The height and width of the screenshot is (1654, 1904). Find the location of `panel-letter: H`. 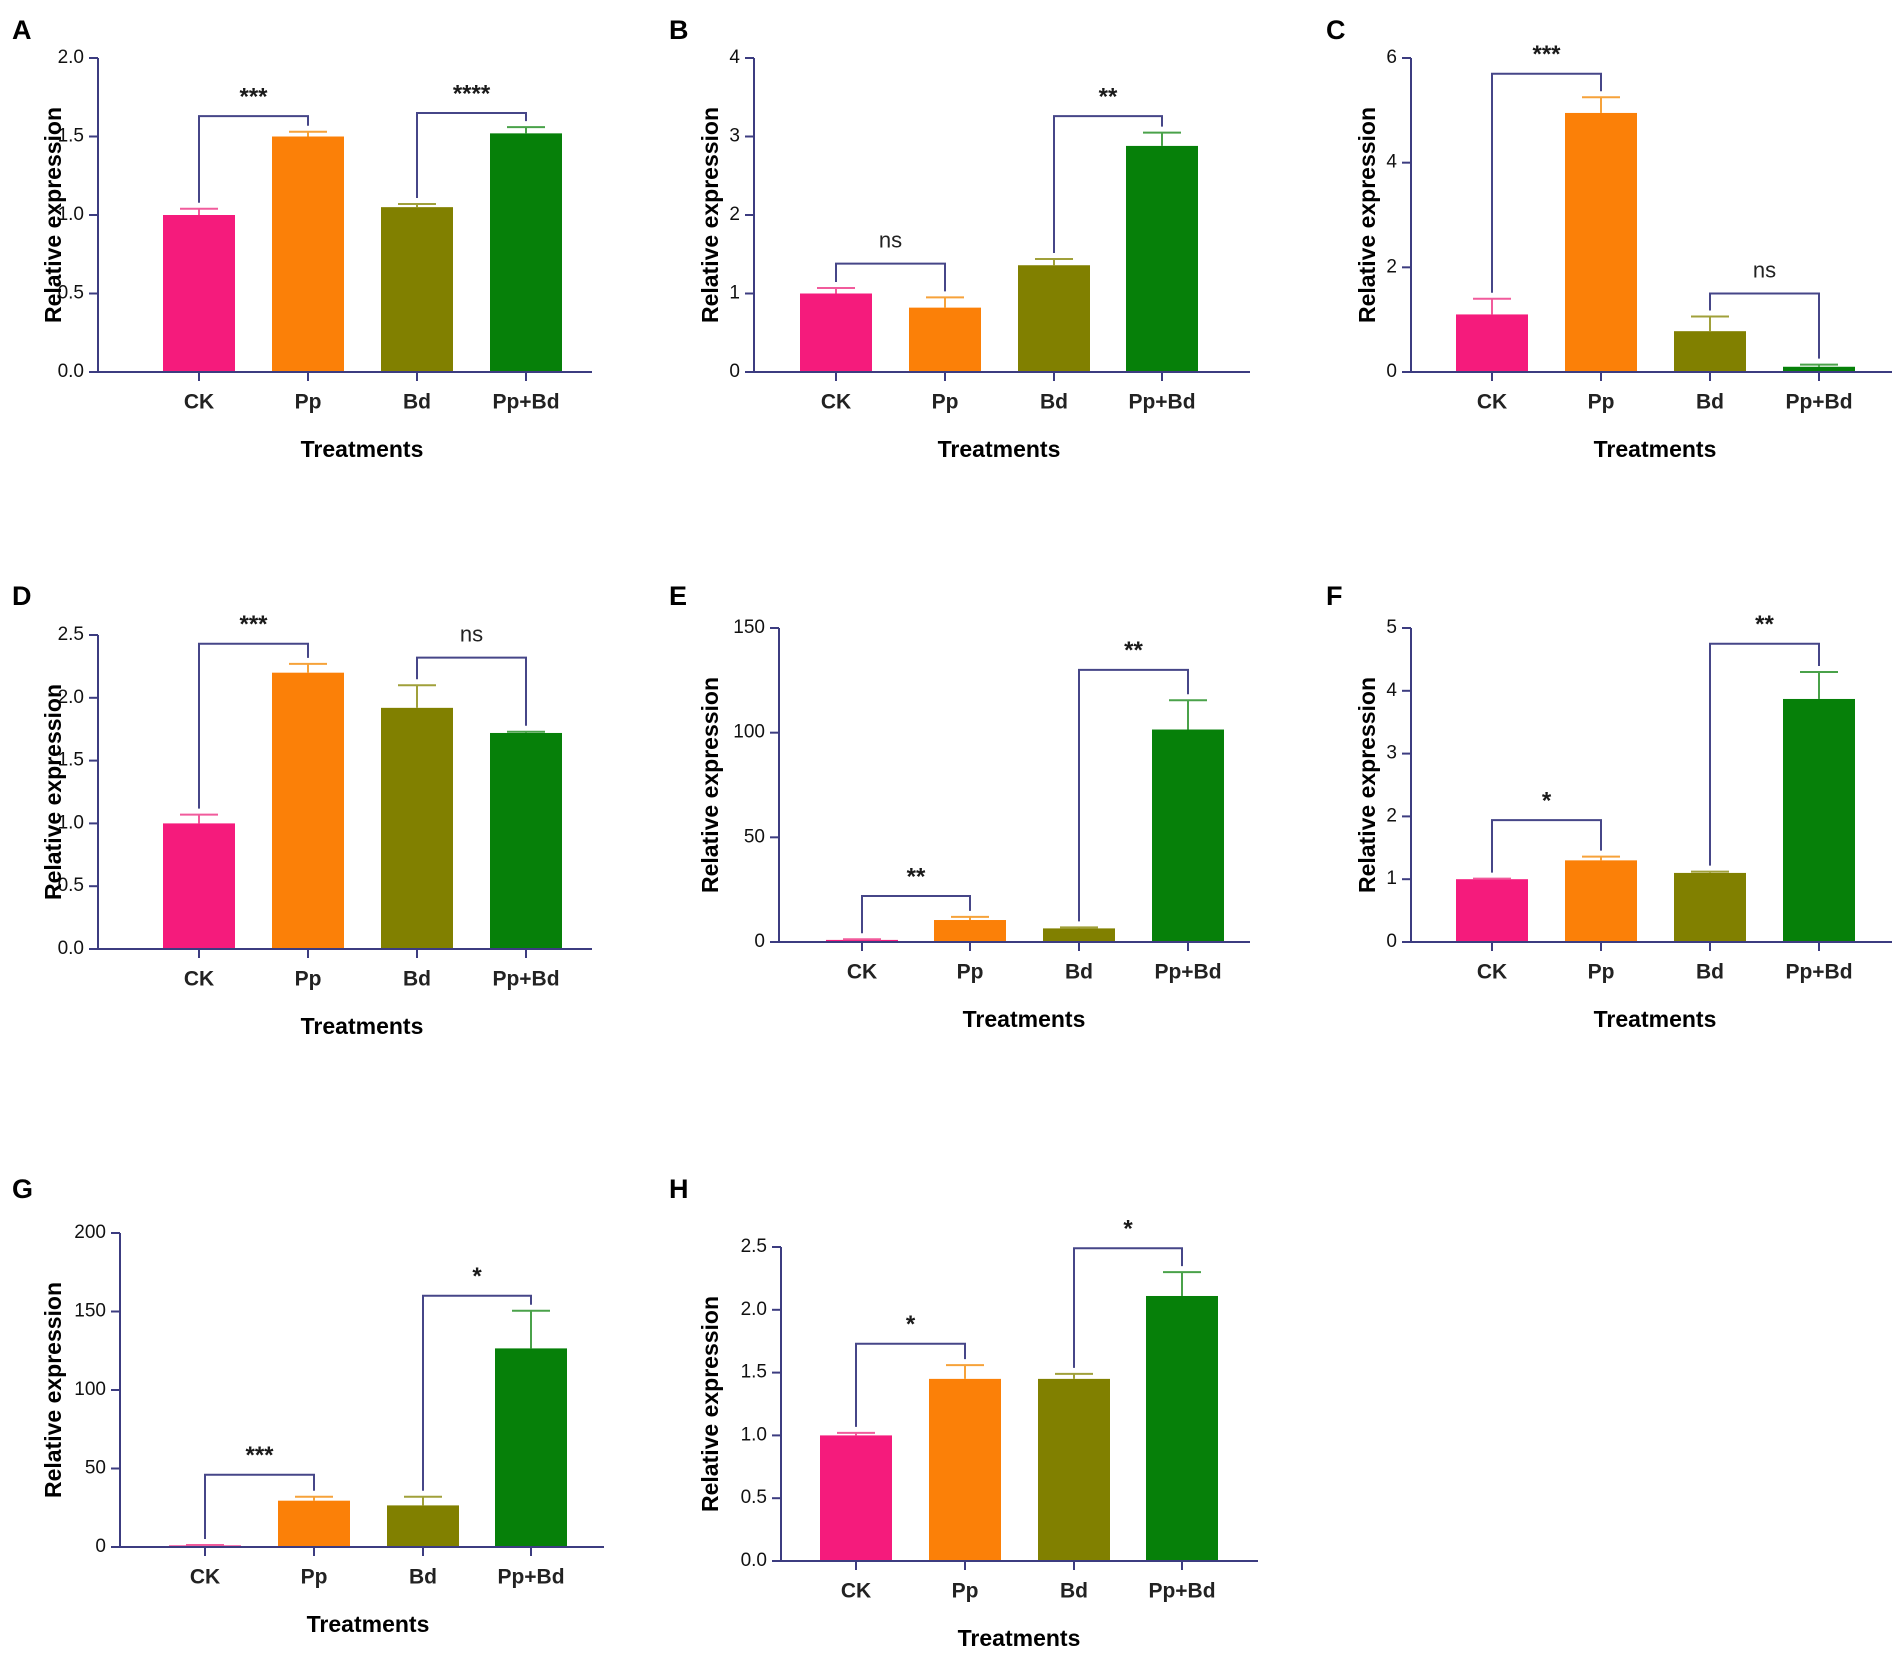

panel-letter: H is located at coordinates (679, 1189).